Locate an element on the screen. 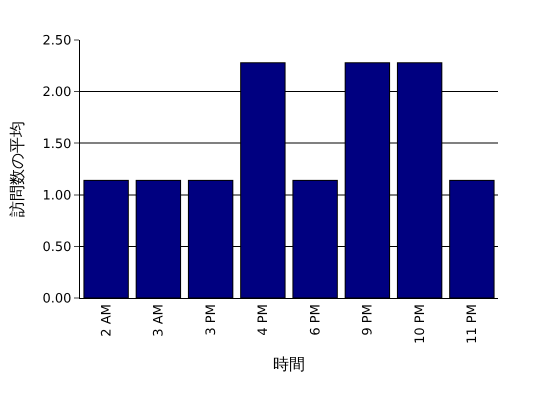  y-axis-title: 訪問数の平均 is located at coordinates (16, 169).